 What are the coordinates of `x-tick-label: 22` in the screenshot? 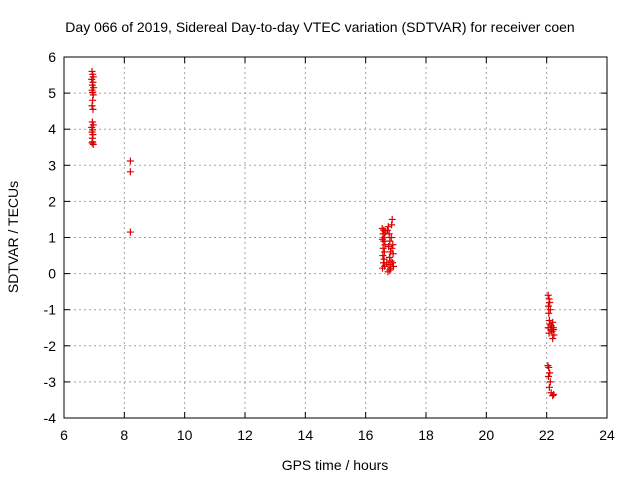 It's located at (547, 435).